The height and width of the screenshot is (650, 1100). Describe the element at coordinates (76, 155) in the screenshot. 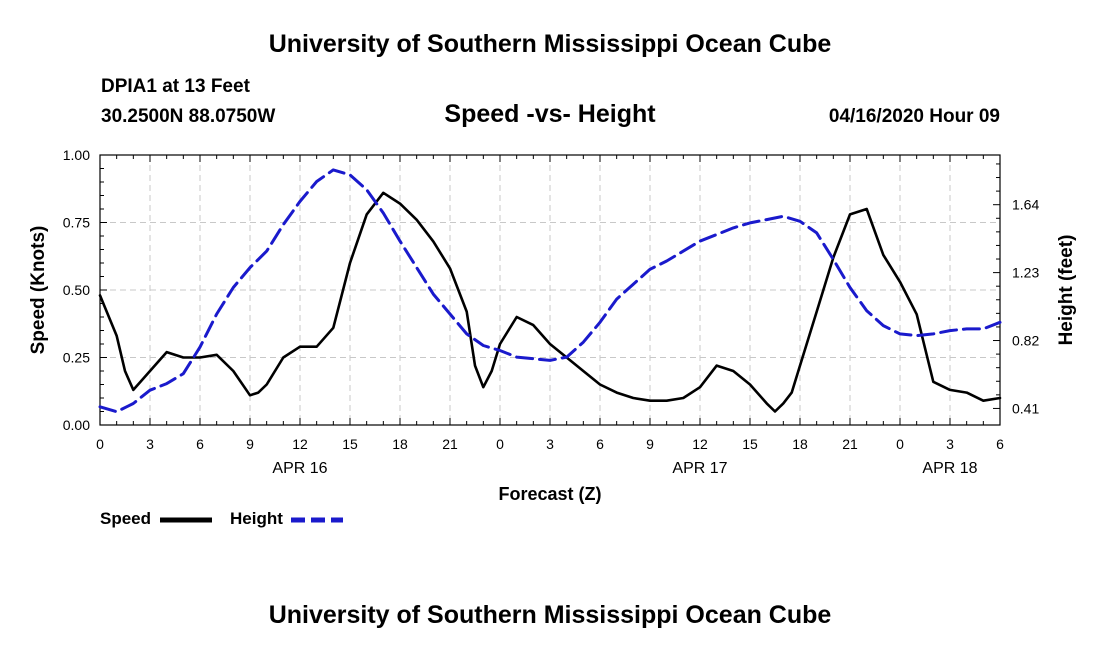

I see `y-tick-label: 1.00` at that location.